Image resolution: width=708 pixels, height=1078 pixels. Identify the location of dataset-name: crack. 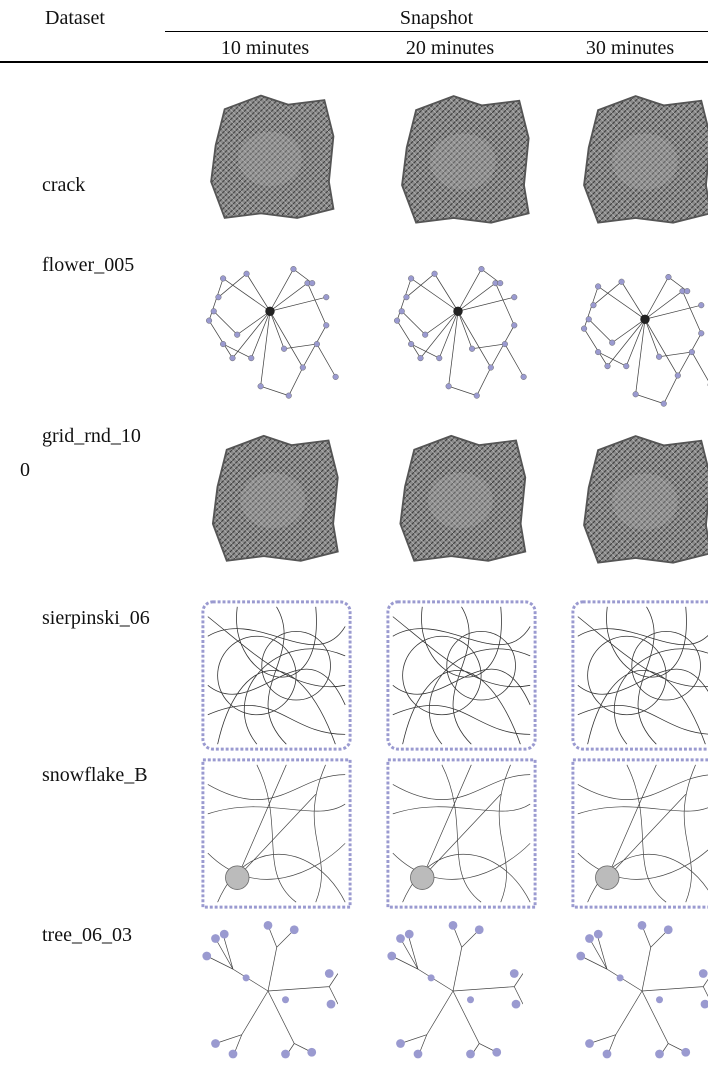
(64, 185).